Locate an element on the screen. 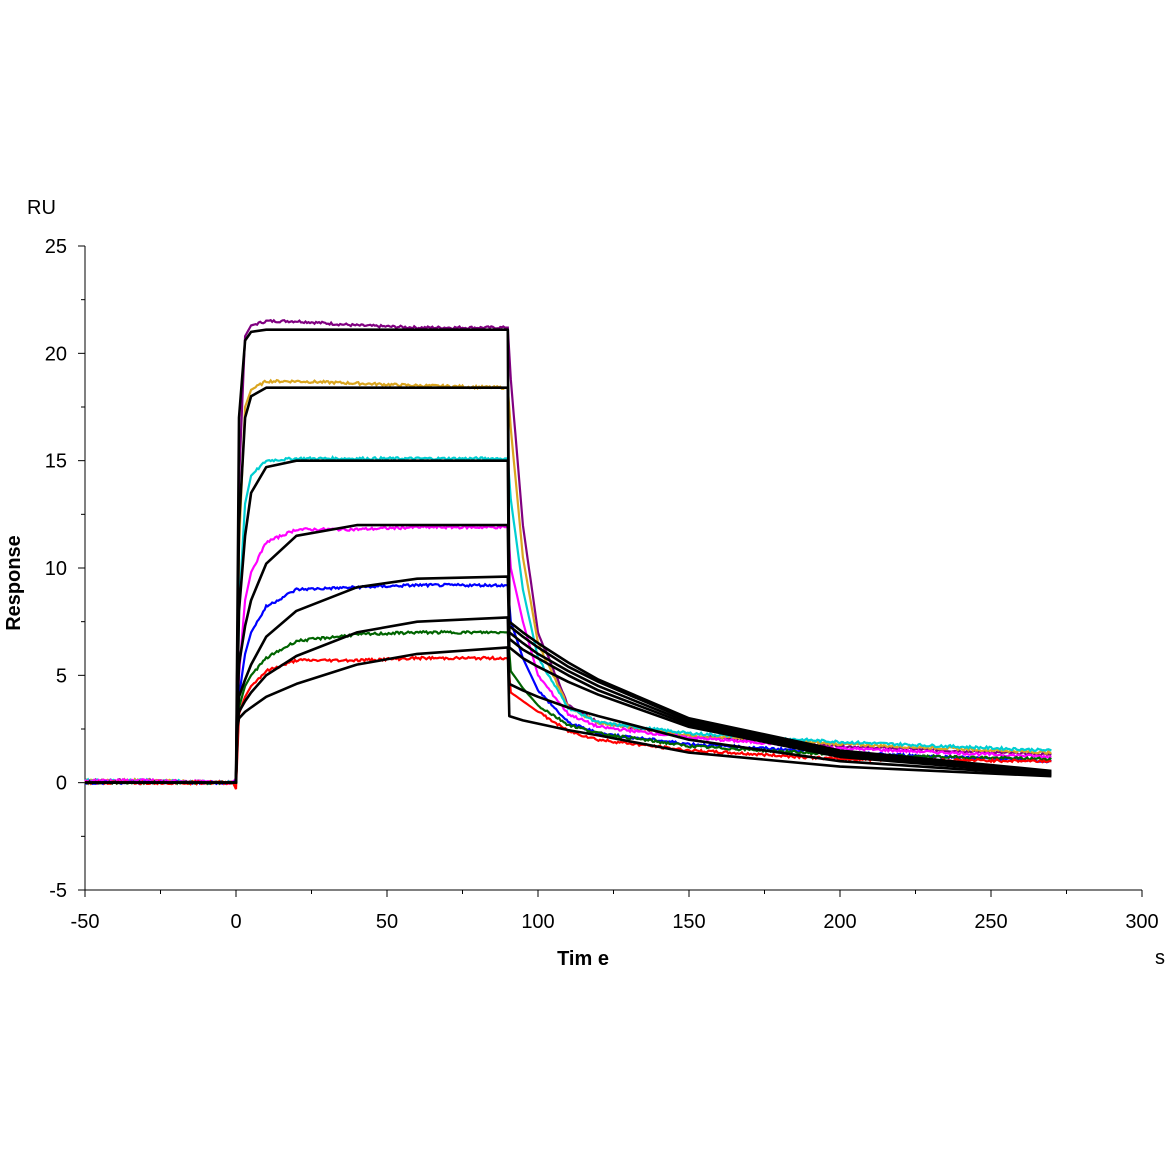  x-tick-label: 150 is located at coordinates (688, 922).